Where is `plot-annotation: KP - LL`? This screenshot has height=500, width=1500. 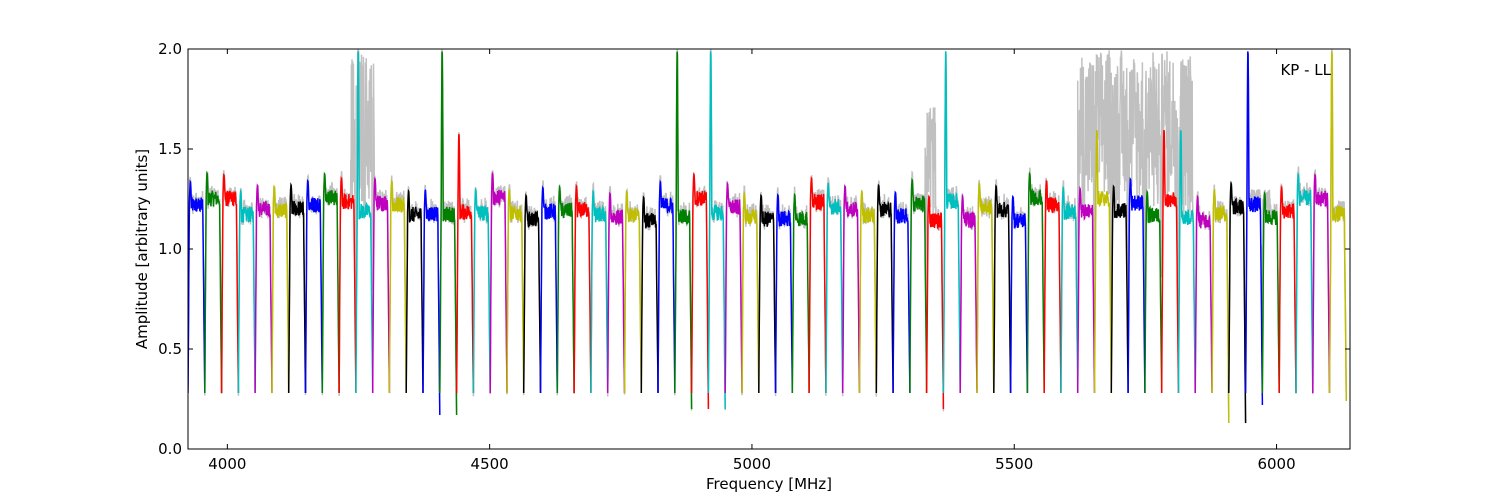 plot-annotation: KP - LL is located at coordinates (1305, 70).